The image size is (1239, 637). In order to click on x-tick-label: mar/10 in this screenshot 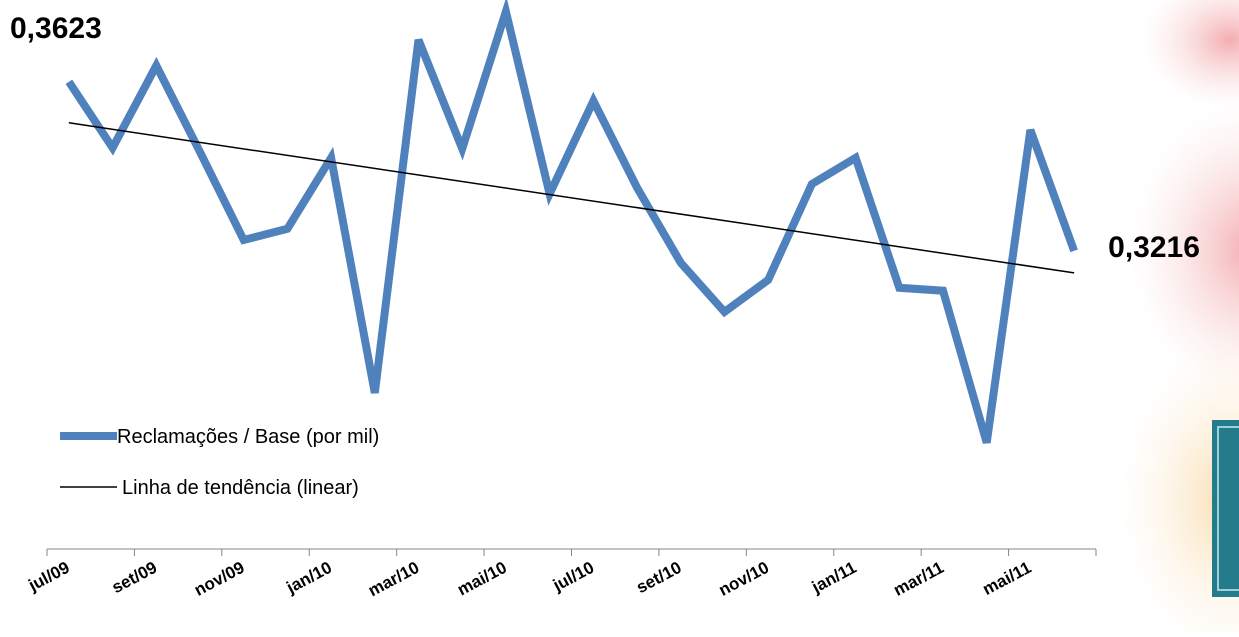, I will do `click(393, 579)`.